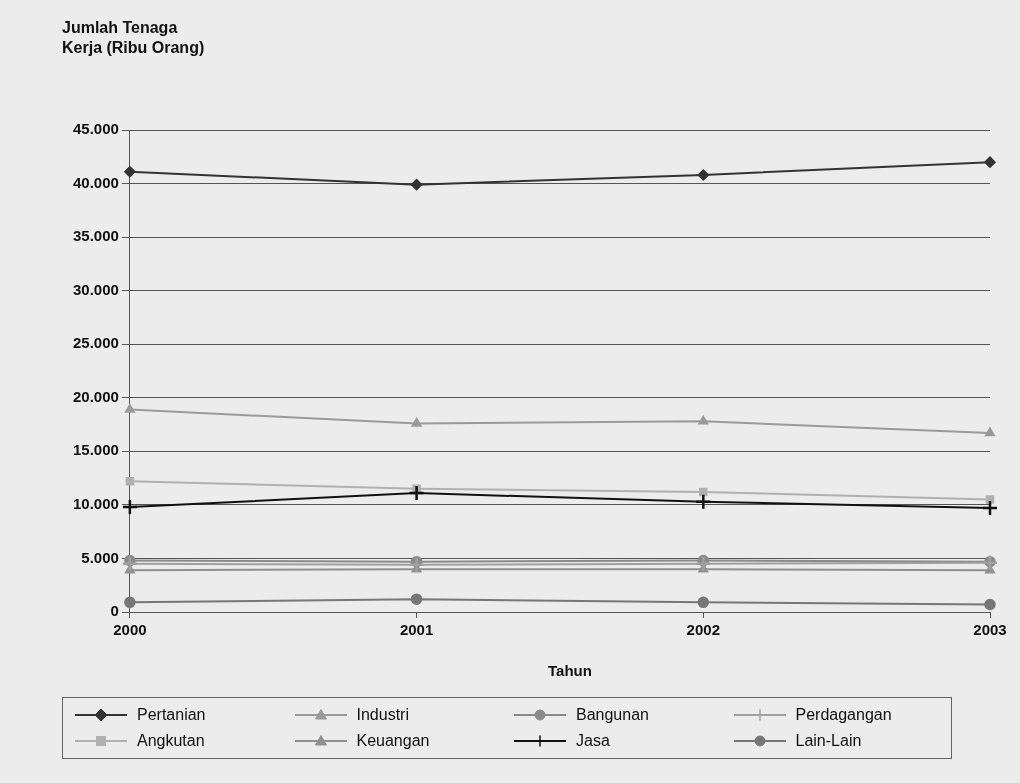 This screenshot has height=783, width=1020. What do you see at coordinates (130, 630) in the screenshot?
I see `x-tick-label: 2000` at bounding box center [130, 630].